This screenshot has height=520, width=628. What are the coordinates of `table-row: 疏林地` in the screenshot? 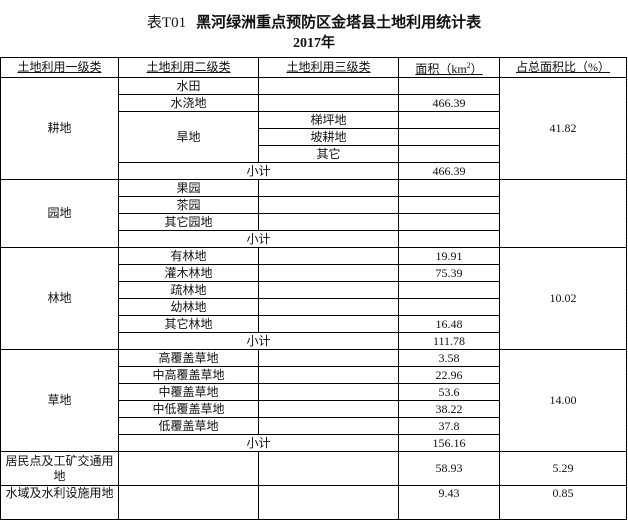 It's located at (314, 290).